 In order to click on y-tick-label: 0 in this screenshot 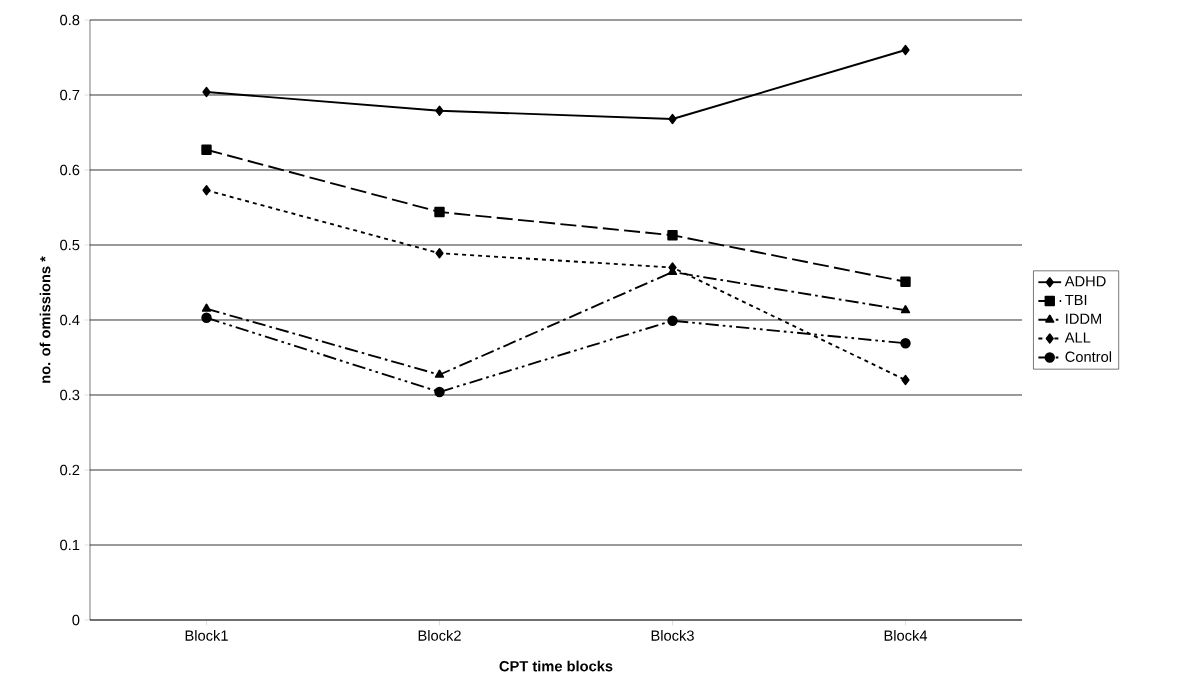, I will do `click(76, 620)`.